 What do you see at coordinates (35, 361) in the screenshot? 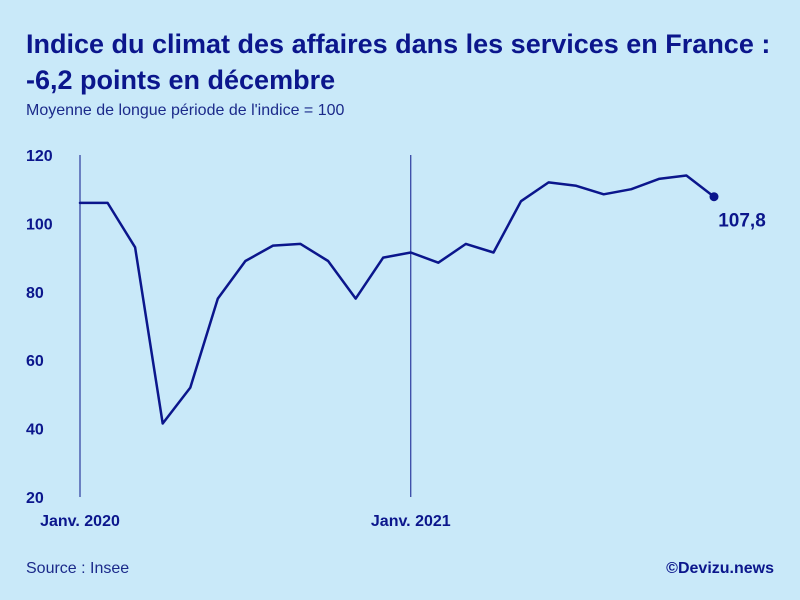
I see `y-tick-label: 60` at bounding box center [35, 361].